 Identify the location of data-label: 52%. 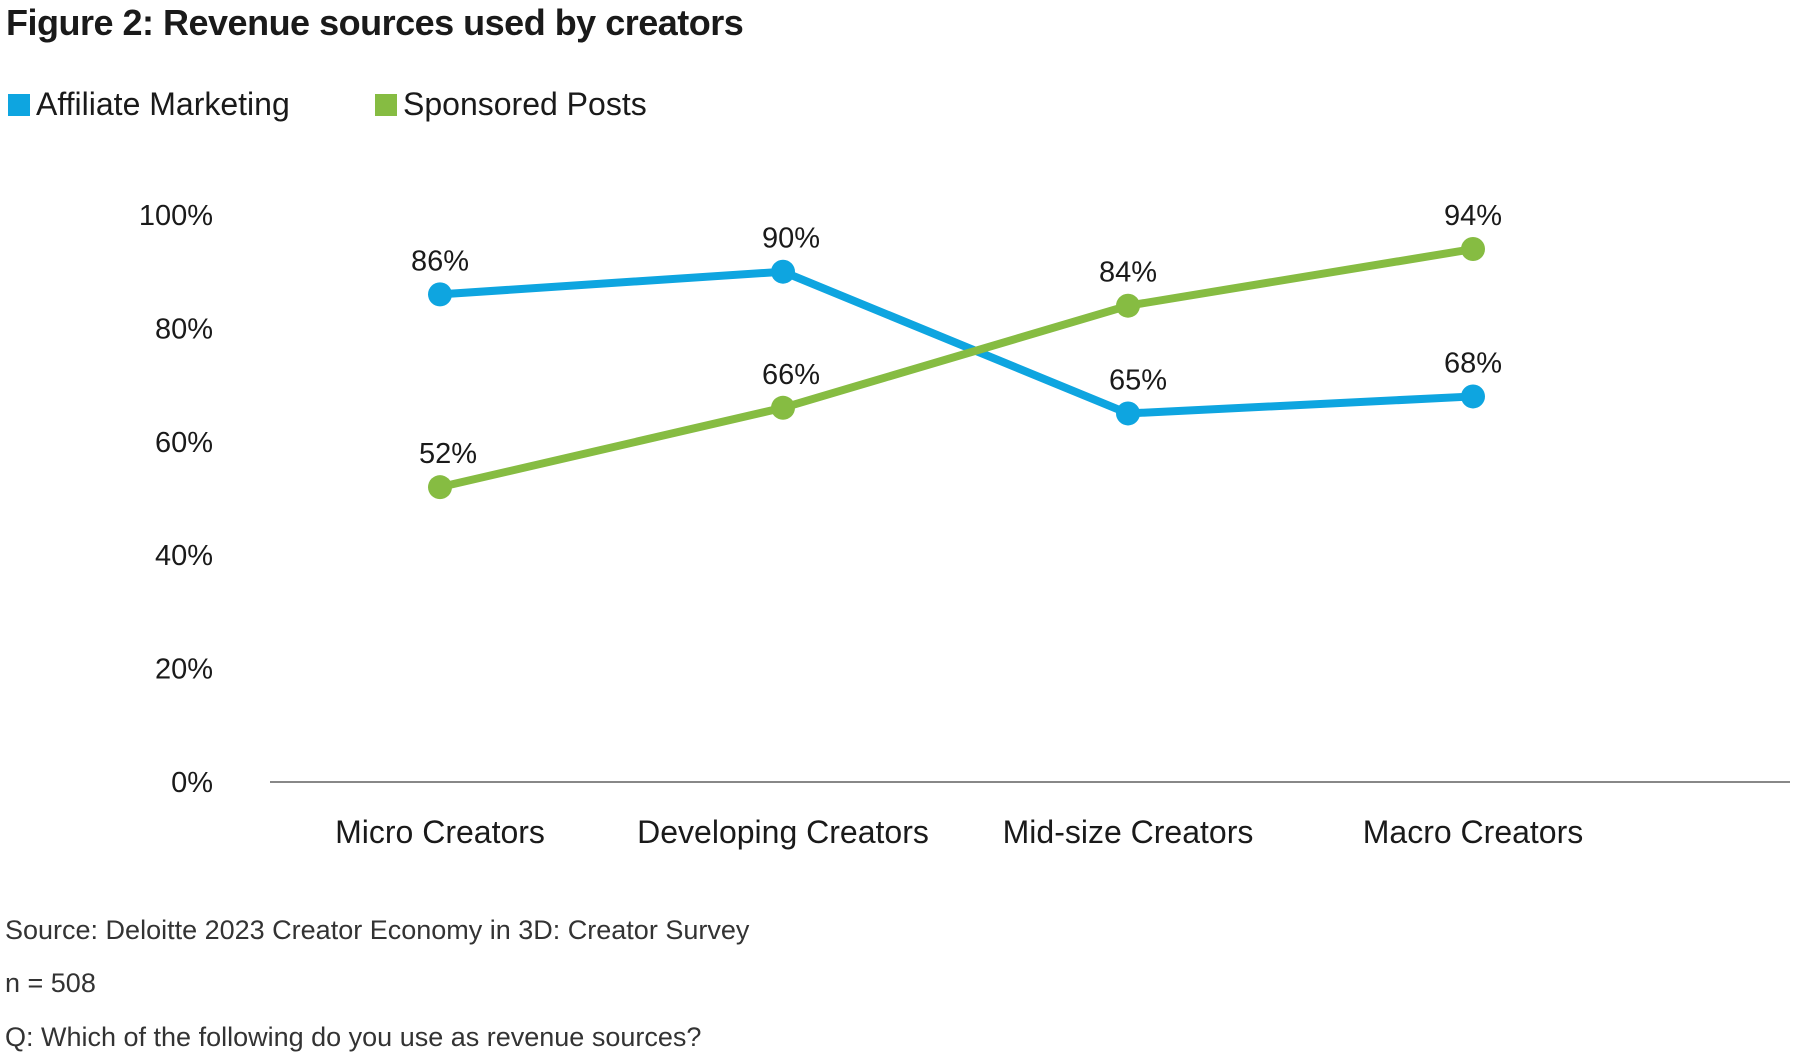
(448, 454).